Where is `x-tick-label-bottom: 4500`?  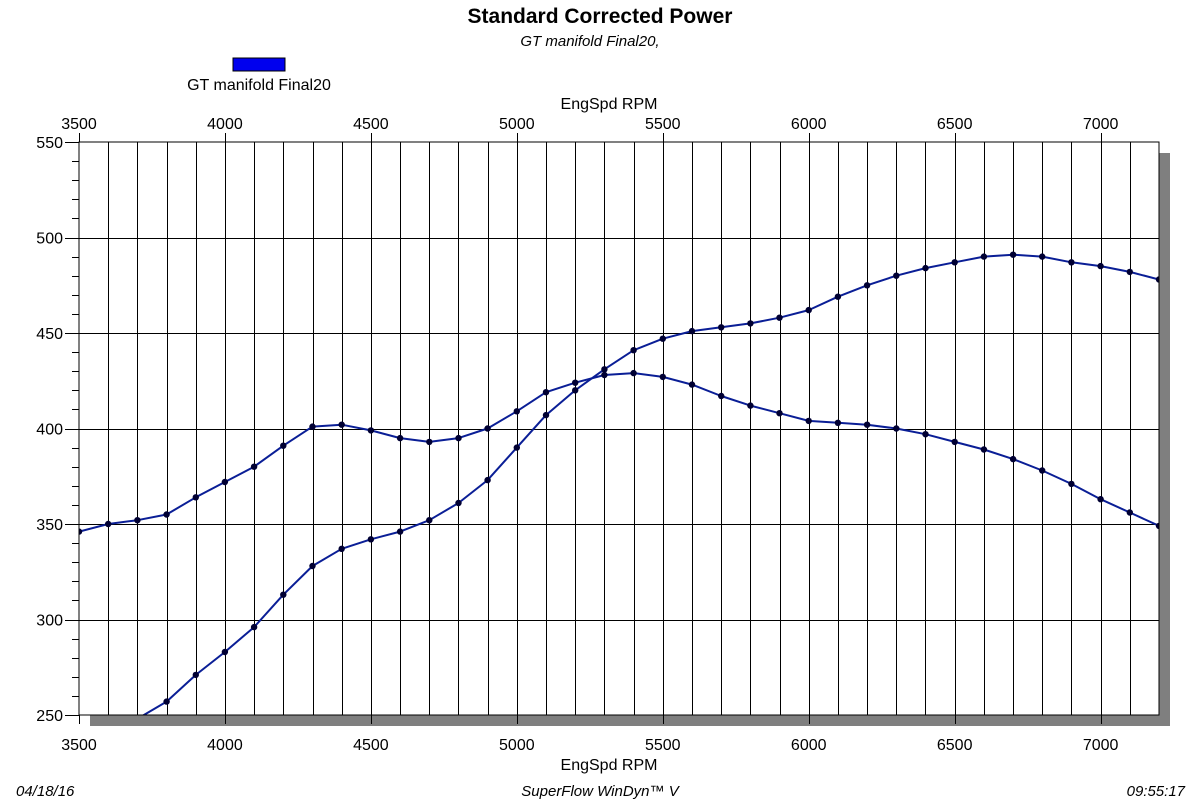
x-tick-label-bottom: 4500 is located at coordinates (371, 745).